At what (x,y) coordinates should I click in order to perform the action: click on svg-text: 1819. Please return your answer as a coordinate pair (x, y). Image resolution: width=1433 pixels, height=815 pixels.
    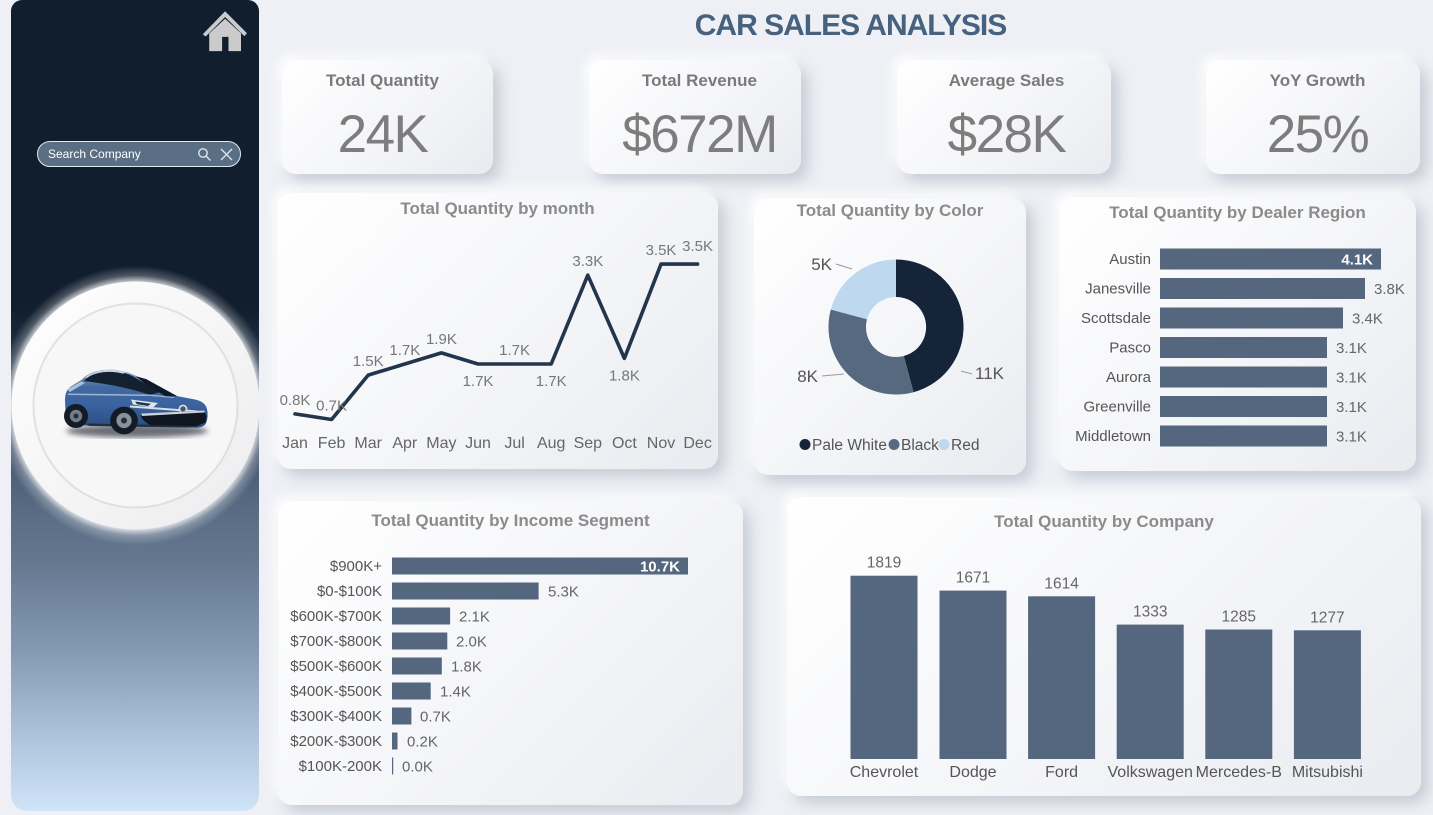
    Looking at the image, I should click on (884, 563).